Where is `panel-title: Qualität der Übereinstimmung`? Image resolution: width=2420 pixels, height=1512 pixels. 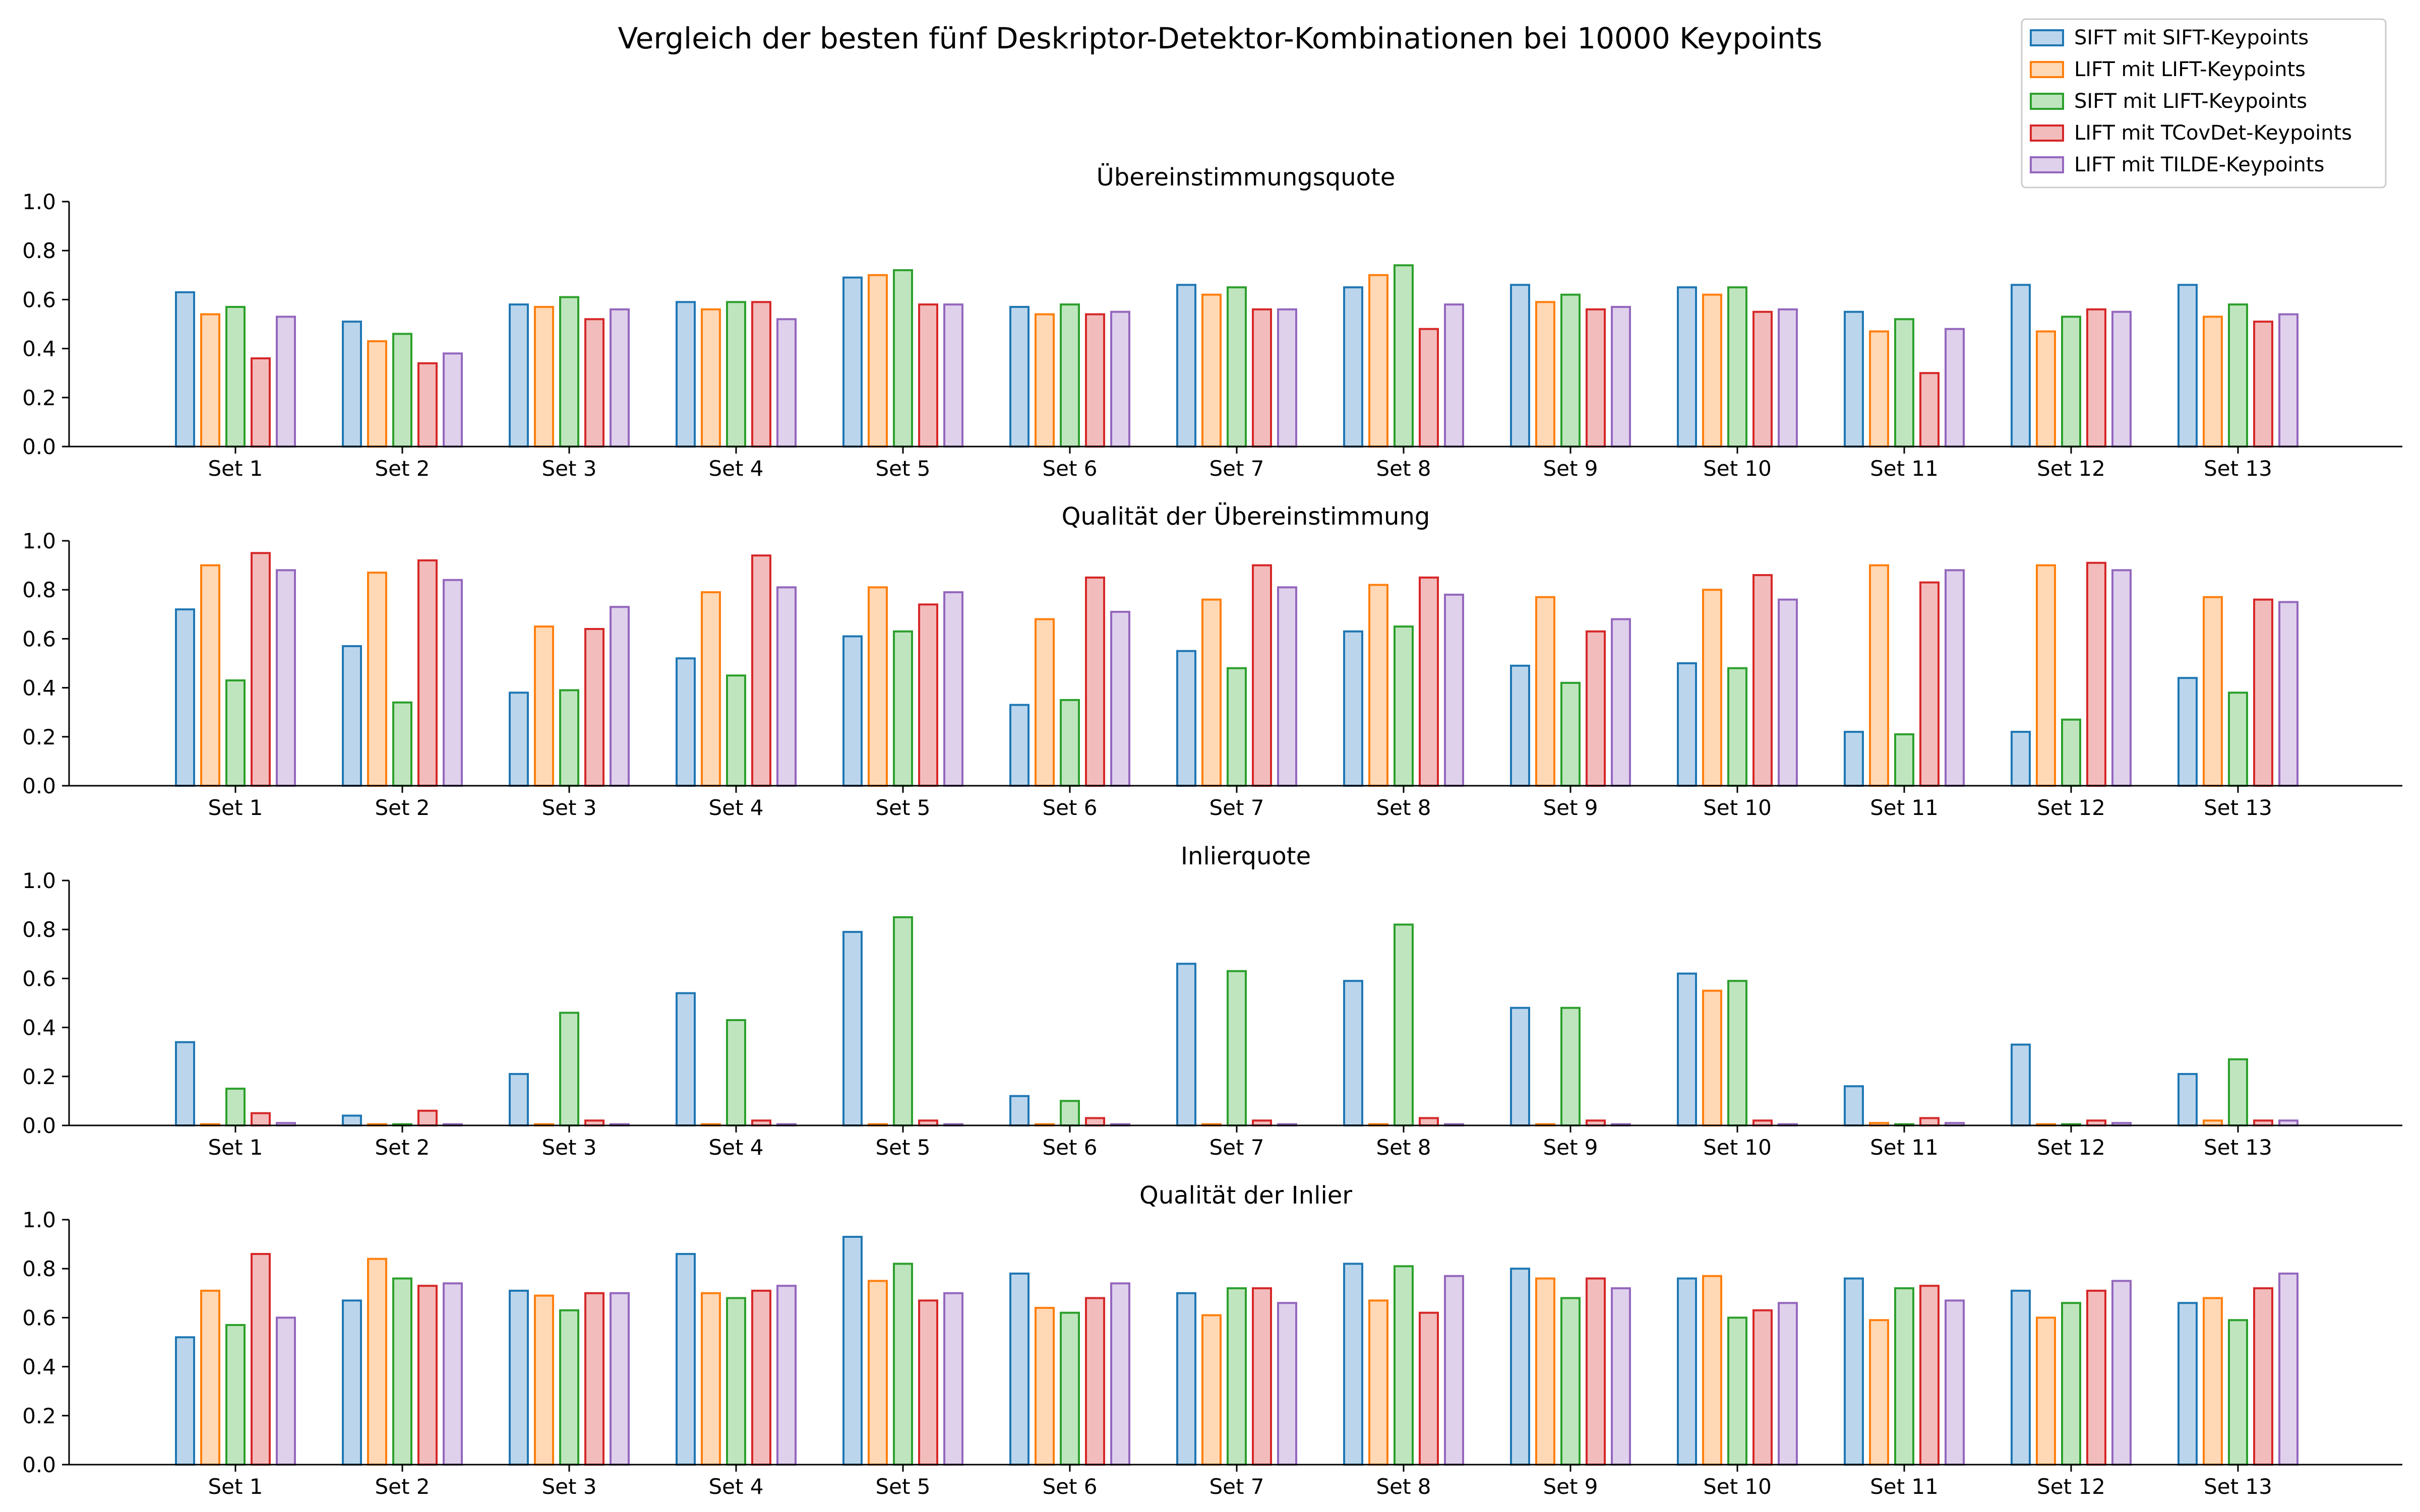 panel-title: Qualität der Übereinstimmung is located at coordinates (1246, 516).